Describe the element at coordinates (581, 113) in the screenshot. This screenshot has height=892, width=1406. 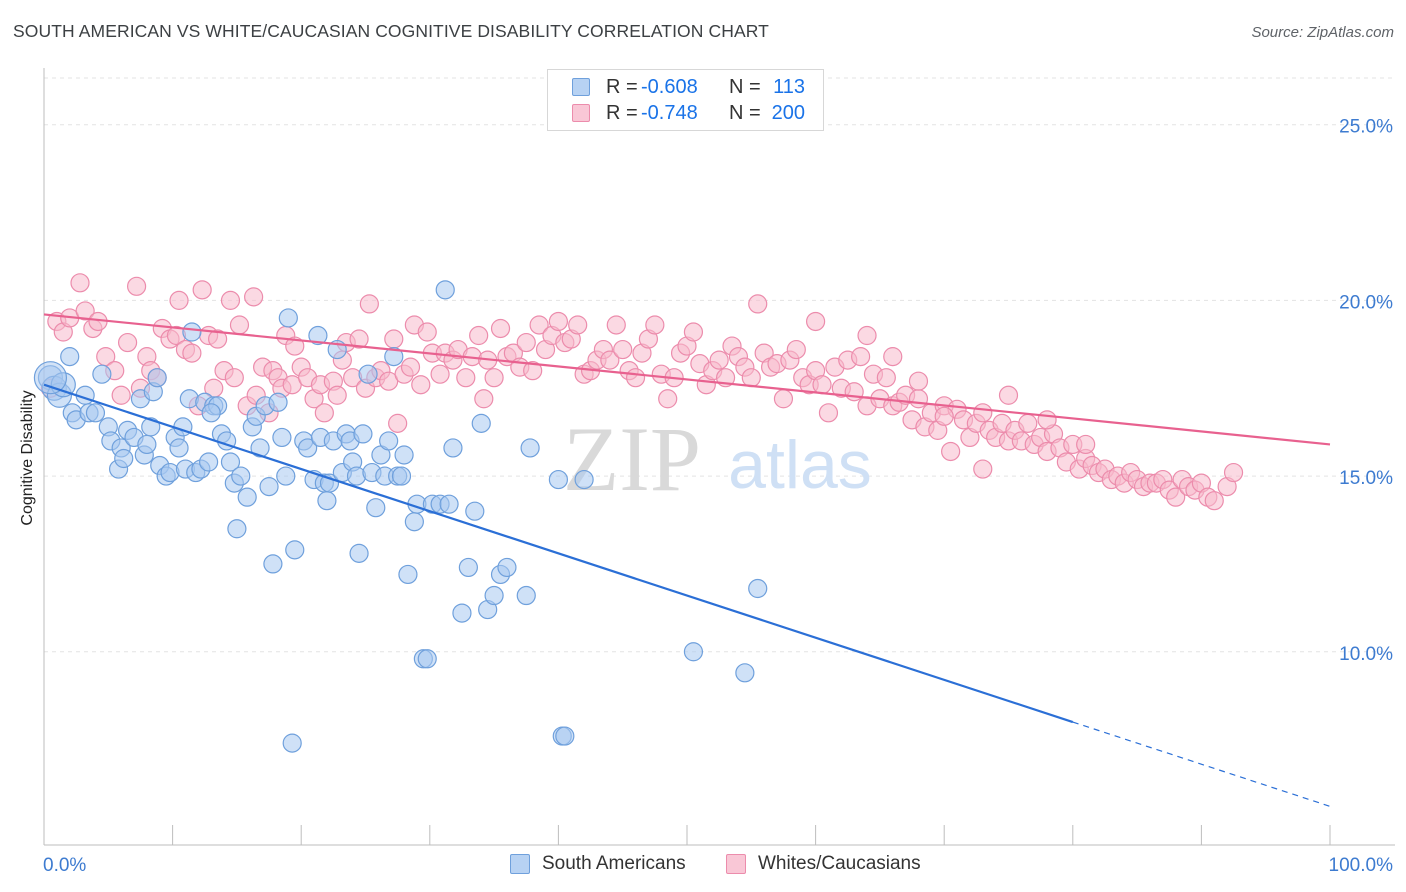
I see `legend-swatch-pink` at that location.